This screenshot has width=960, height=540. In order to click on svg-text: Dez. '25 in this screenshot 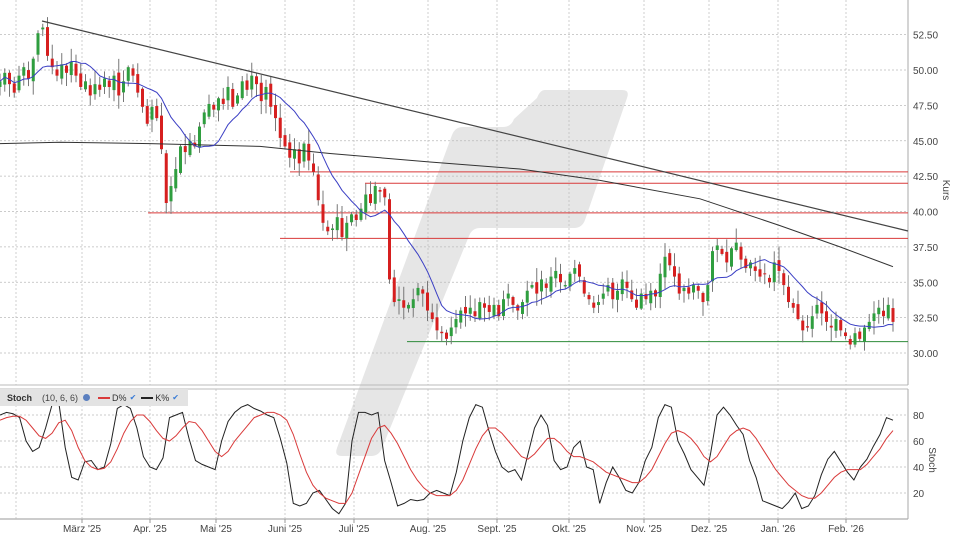, I will do `click(709, 529)`.